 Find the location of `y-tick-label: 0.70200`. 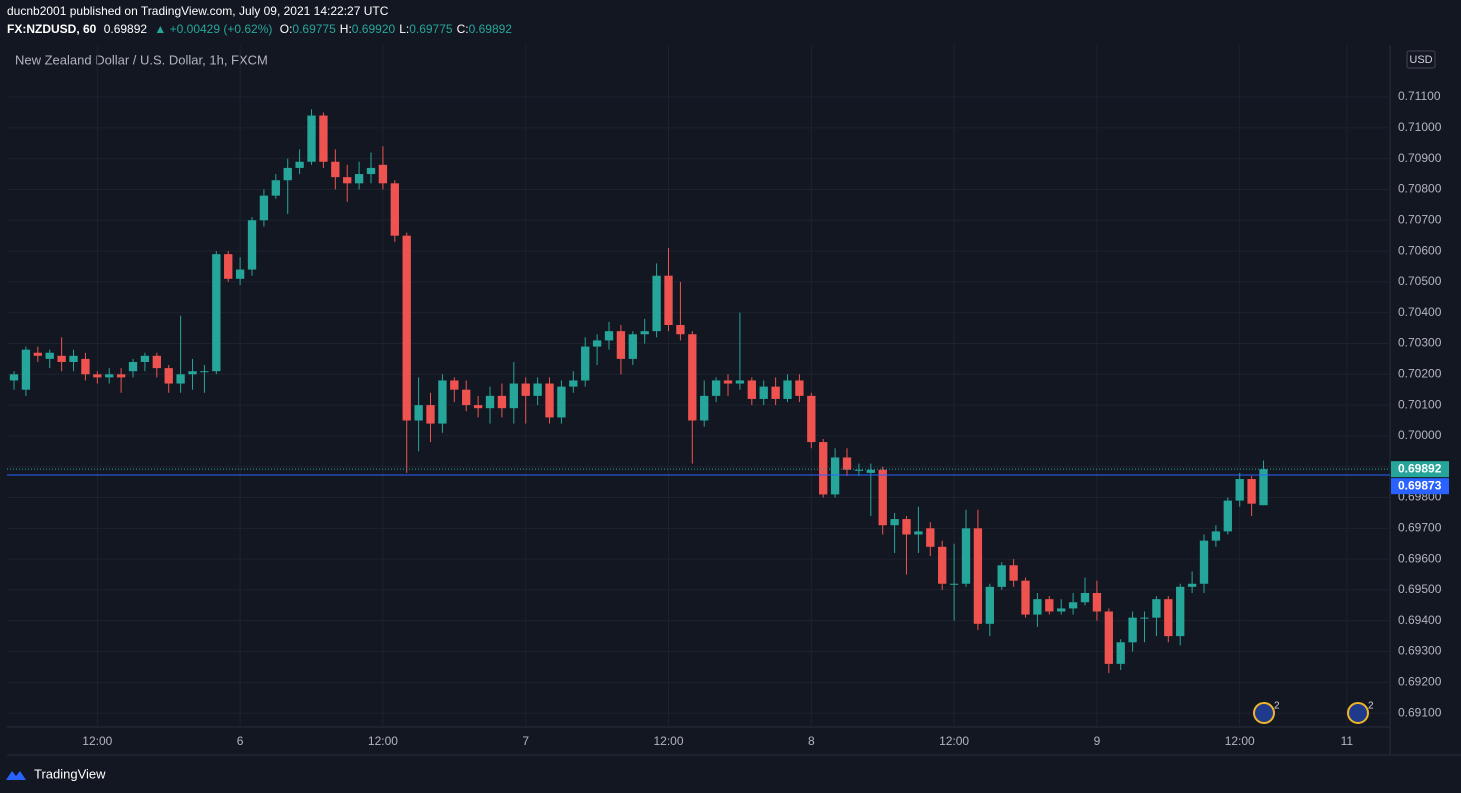

y-tick-label: 0.70200 is located at coordinates (1420, 373).